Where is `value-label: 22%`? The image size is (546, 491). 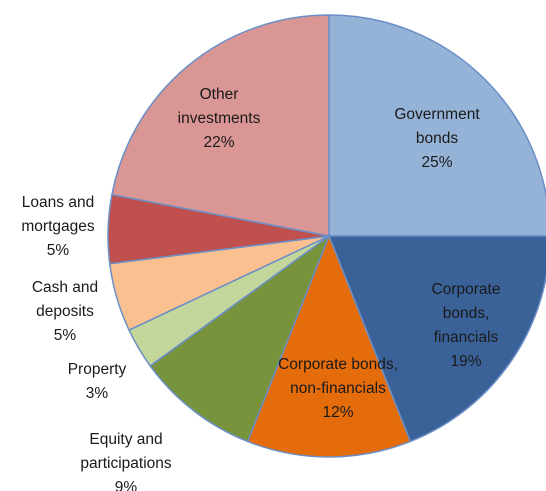 value-label: 22% is located at coordinates (219, 142).